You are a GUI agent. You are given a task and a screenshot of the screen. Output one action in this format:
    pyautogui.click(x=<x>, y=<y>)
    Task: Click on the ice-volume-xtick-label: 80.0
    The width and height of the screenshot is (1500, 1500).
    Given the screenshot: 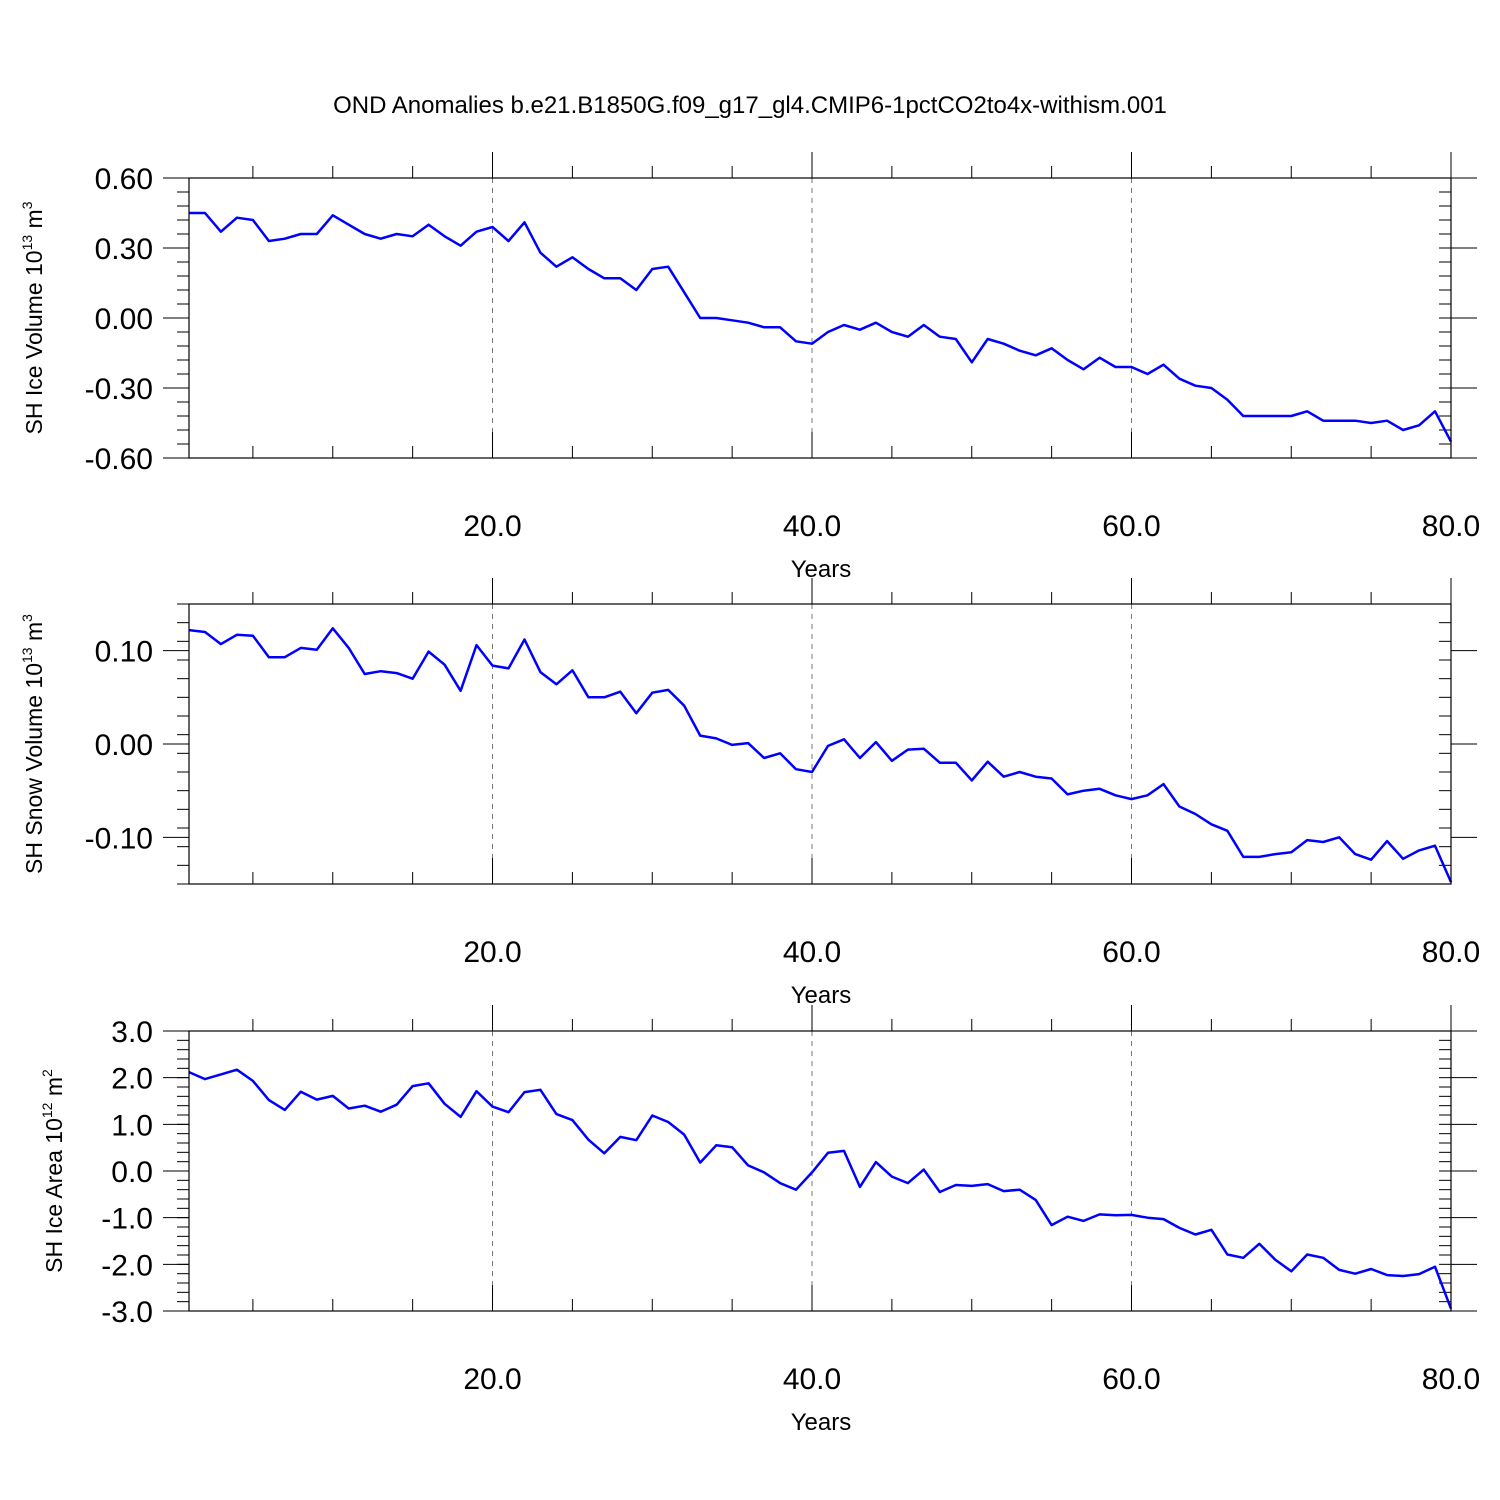 What is the action you would take?
    pyautogui.click(x=1451, y=526)
    